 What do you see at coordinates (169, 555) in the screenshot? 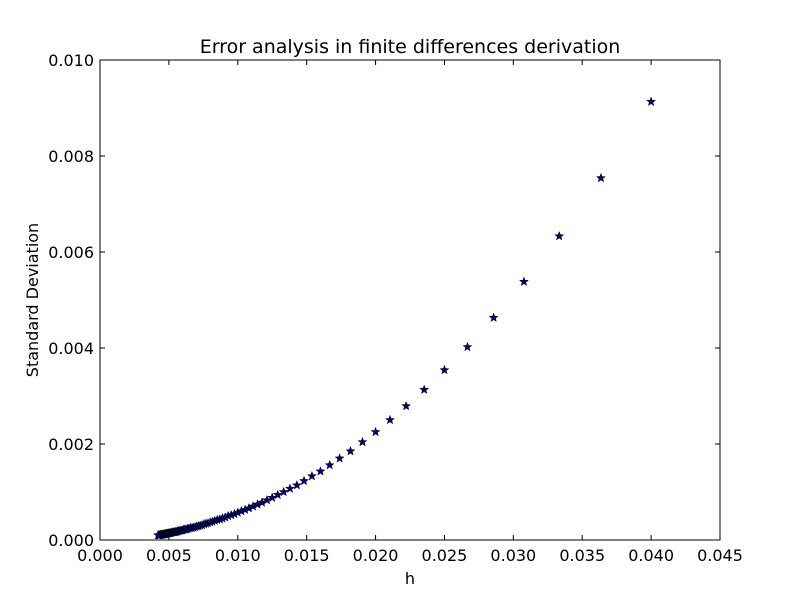
I see `x-tick-label: 0.005` at bounding box center [169, 555].